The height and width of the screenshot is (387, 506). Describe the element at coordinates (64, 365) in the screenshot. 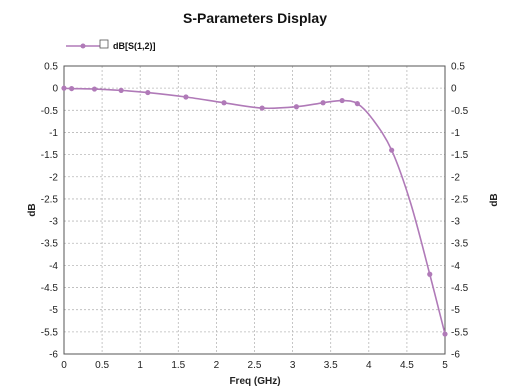

I see `x-tick-0: 0` at that location.